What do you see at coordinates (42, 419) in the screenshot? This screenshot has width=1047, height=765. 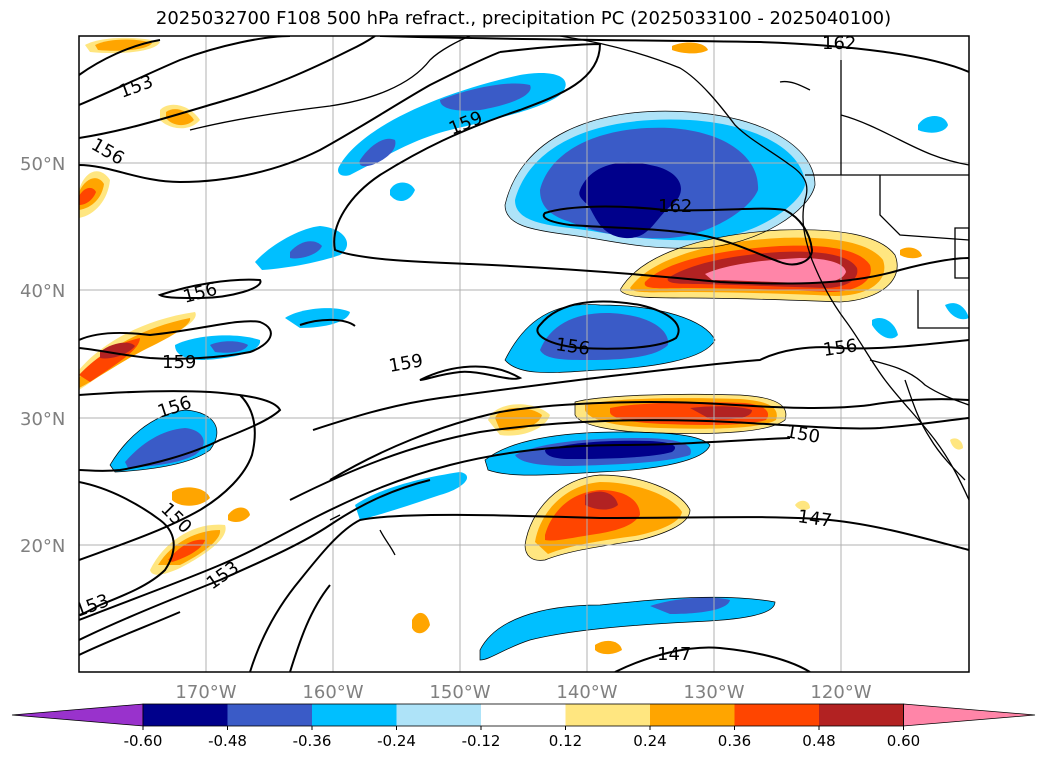 I see `lat-label-30n: 30°N` at bounding box center [42, 419].